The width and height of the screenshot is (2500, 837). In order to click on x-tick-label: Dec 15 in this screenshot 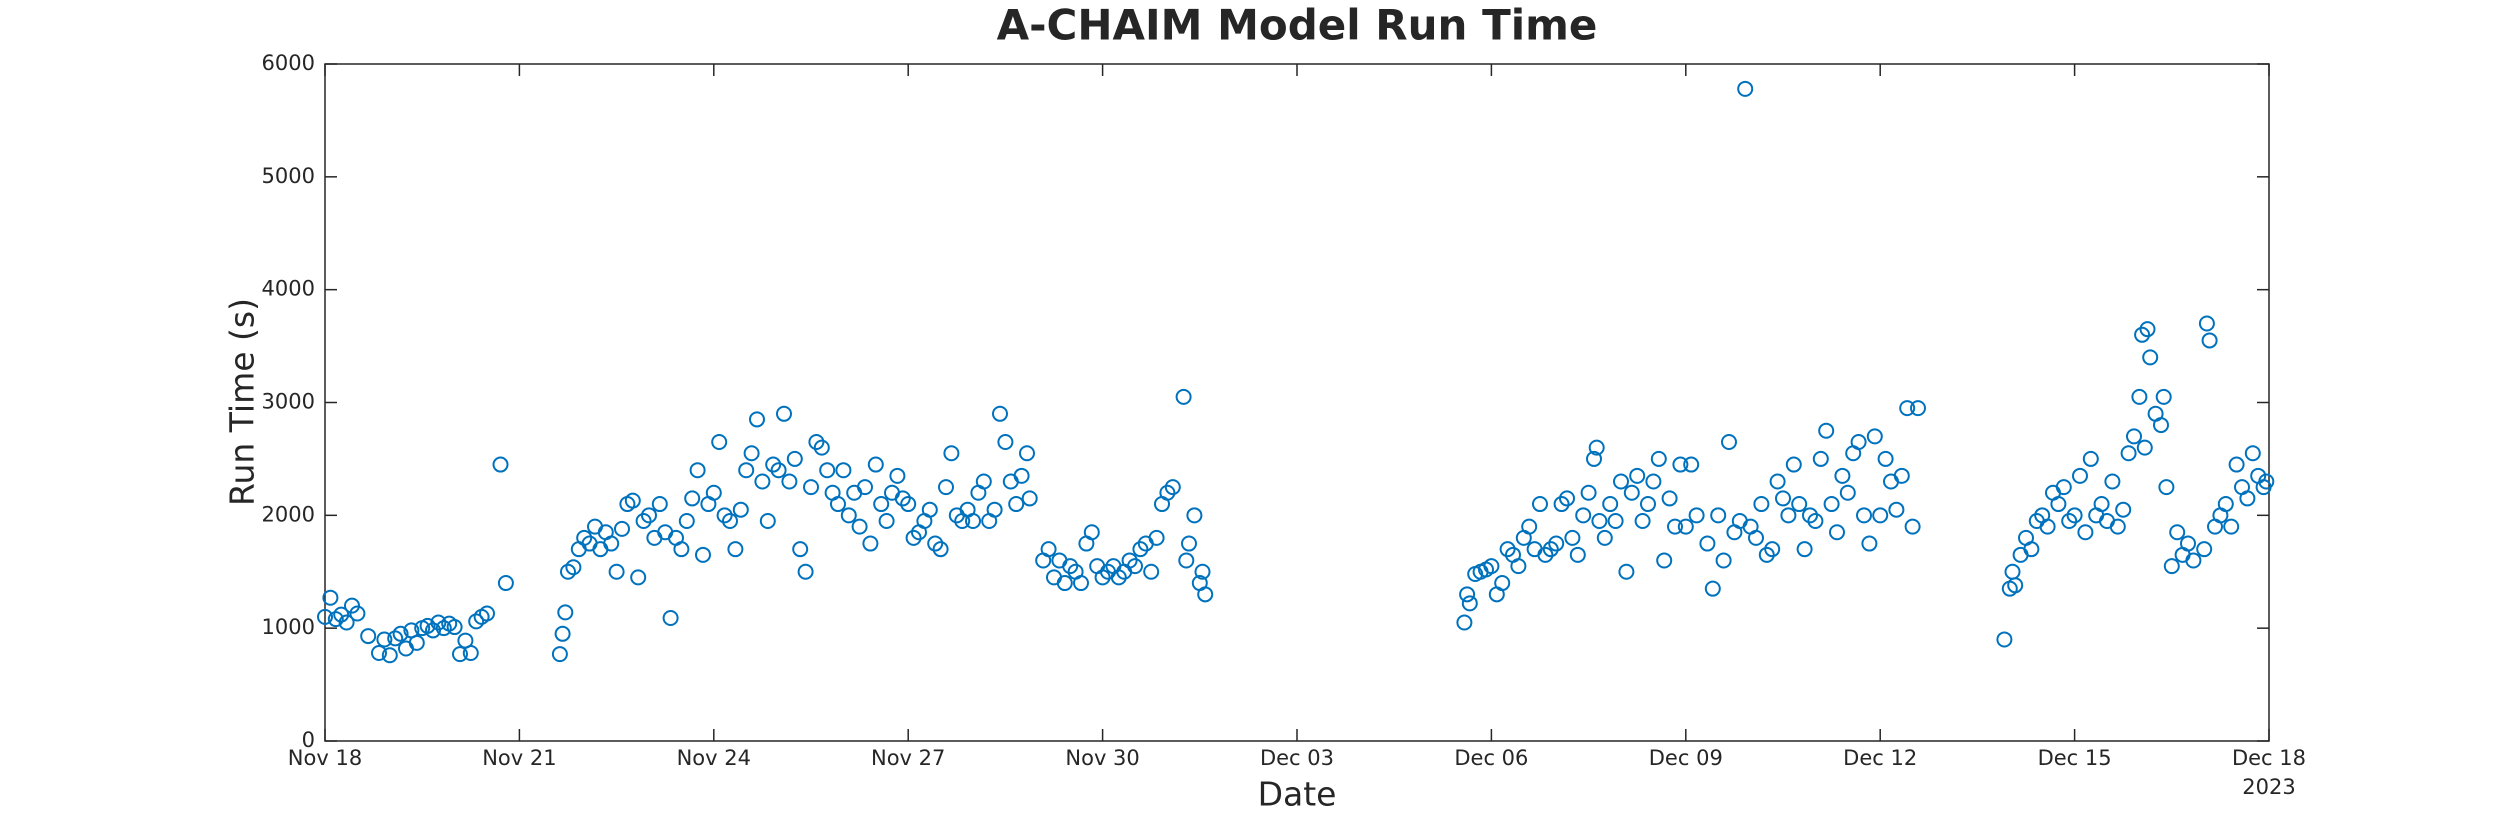, I will do `click(2075, 758)`.